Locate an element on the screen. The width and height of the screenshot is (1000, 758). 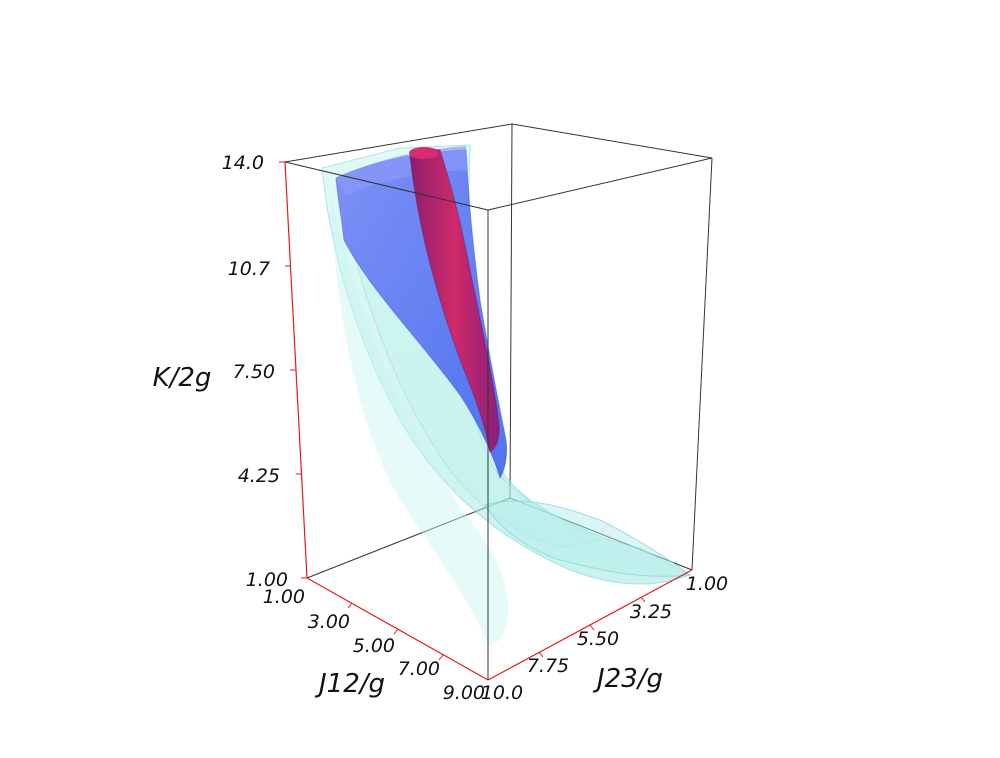
y-tick-label: 7.75 is located at coordinates (548, 666).